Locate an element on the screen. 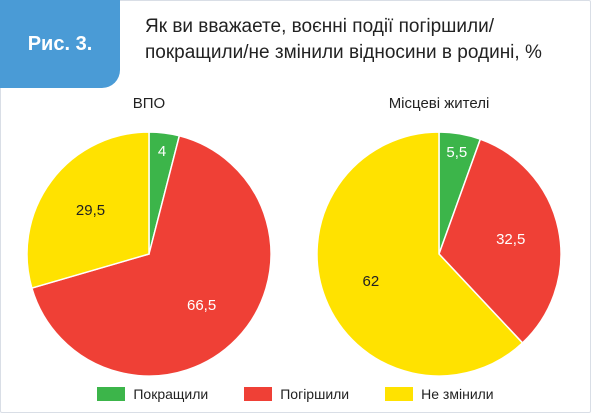  legend-label-worsened: Погіршили is located at coordinates (315, 394).